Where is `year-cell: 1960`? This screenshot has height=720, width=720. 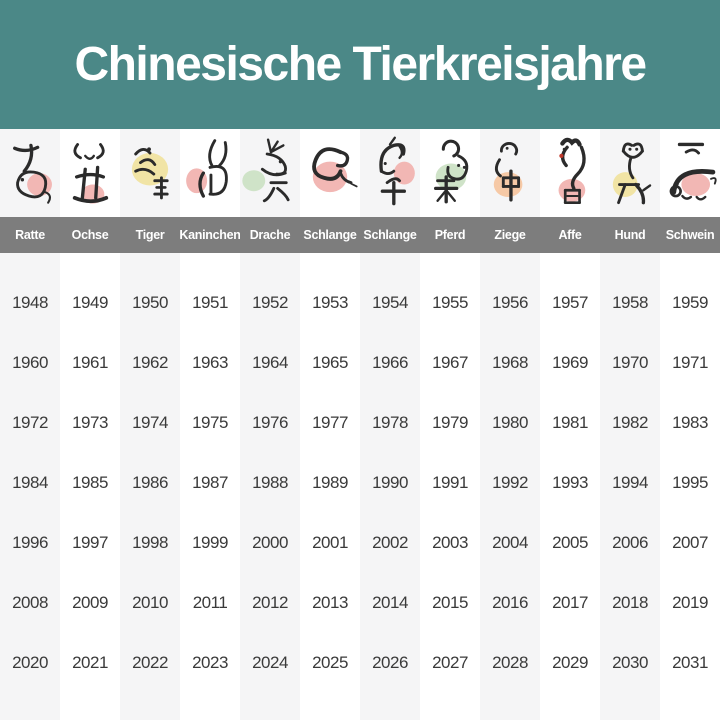 year-cell: 1960 is located at coordinates (30, 362).